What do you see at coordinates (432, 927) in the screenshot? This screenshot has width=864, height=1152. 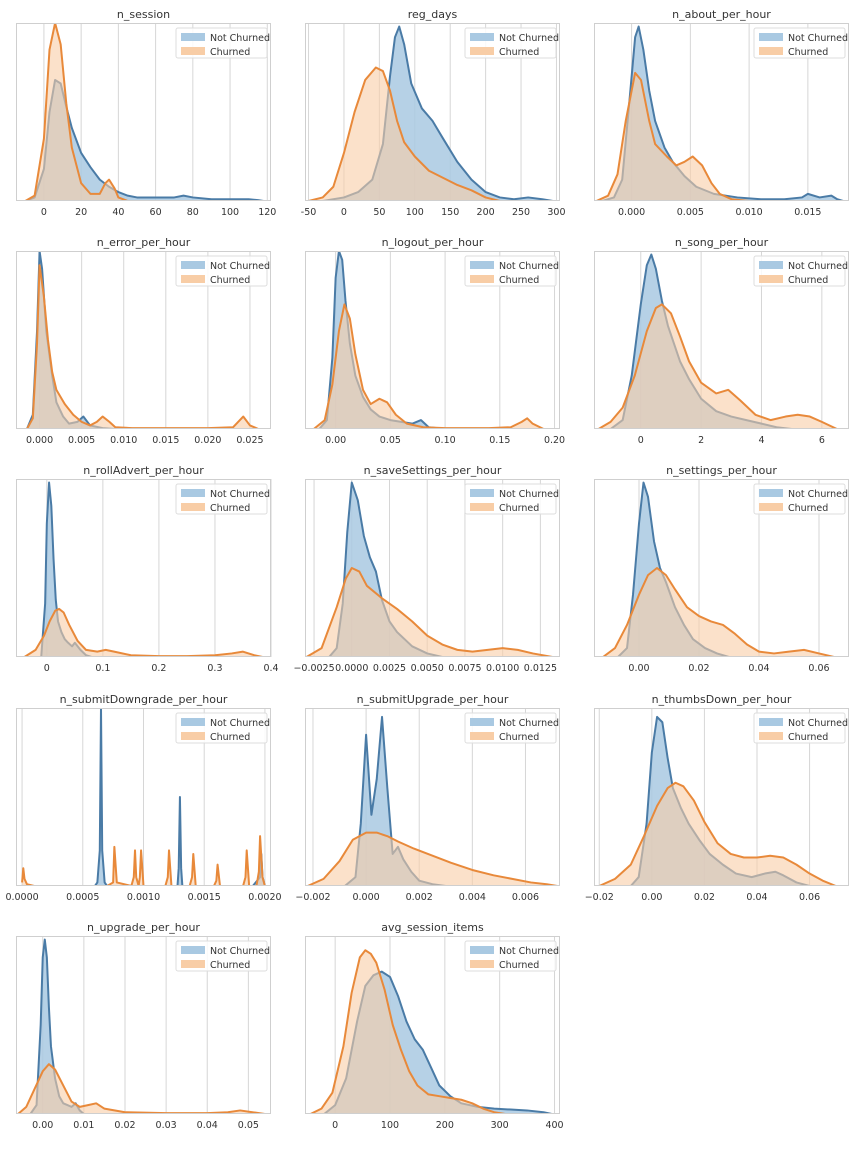 I see `chart-title: avg_session_items` at bounding box center [432, 927].